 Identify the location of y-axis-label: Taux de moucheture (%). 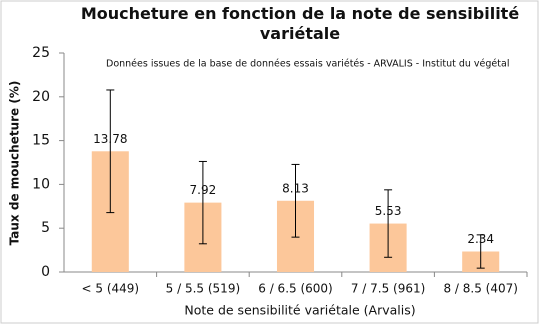
(15, 163).